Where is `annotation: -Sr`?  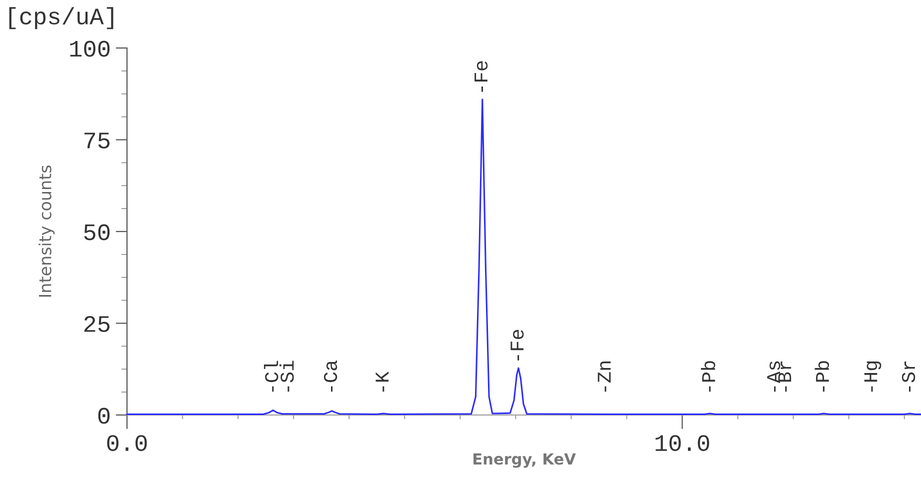 annotation: -Sr is located at coordinates (909, 377).